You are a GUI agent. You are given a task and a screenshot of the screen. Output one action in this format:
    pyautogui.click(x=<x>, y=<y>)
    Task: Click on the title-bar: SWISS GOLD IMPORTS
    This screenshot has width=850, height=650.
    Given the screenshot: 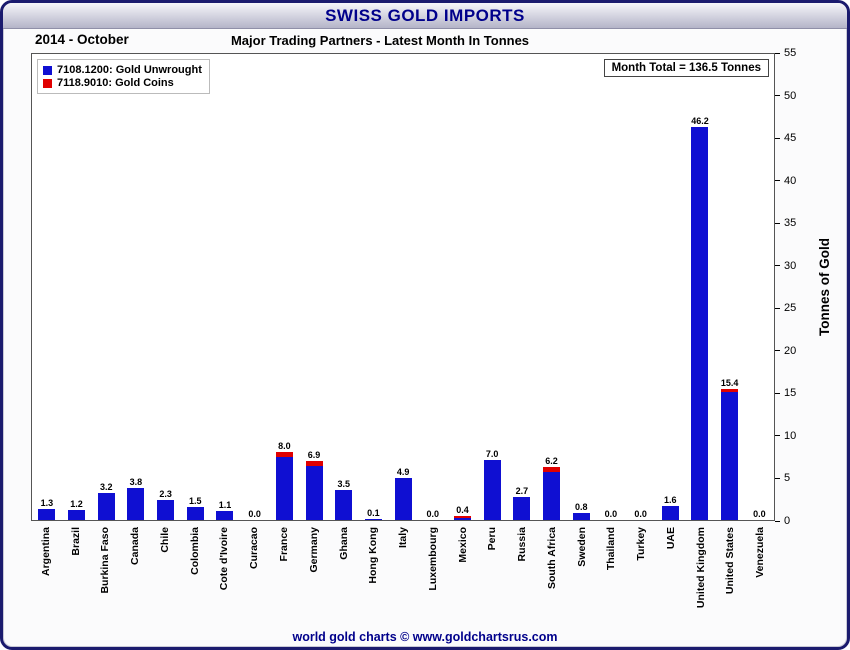 What is the action you would take?
    pyautogui.click(x=425, y=16)
    